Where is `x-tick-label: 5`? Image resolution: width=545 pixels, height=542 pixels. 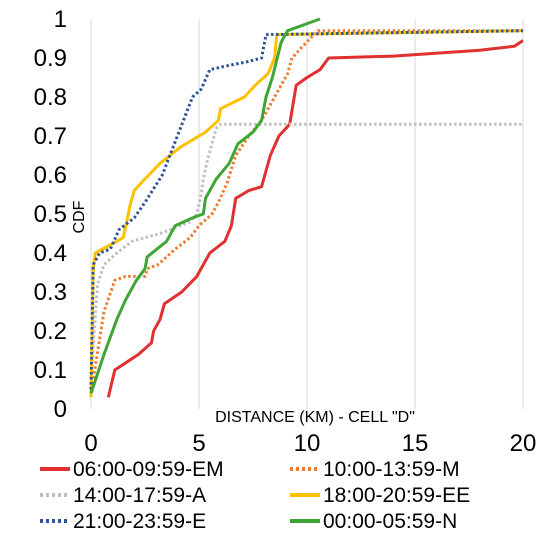 x-tick-label: 5 is located at coordinates (198, 443).